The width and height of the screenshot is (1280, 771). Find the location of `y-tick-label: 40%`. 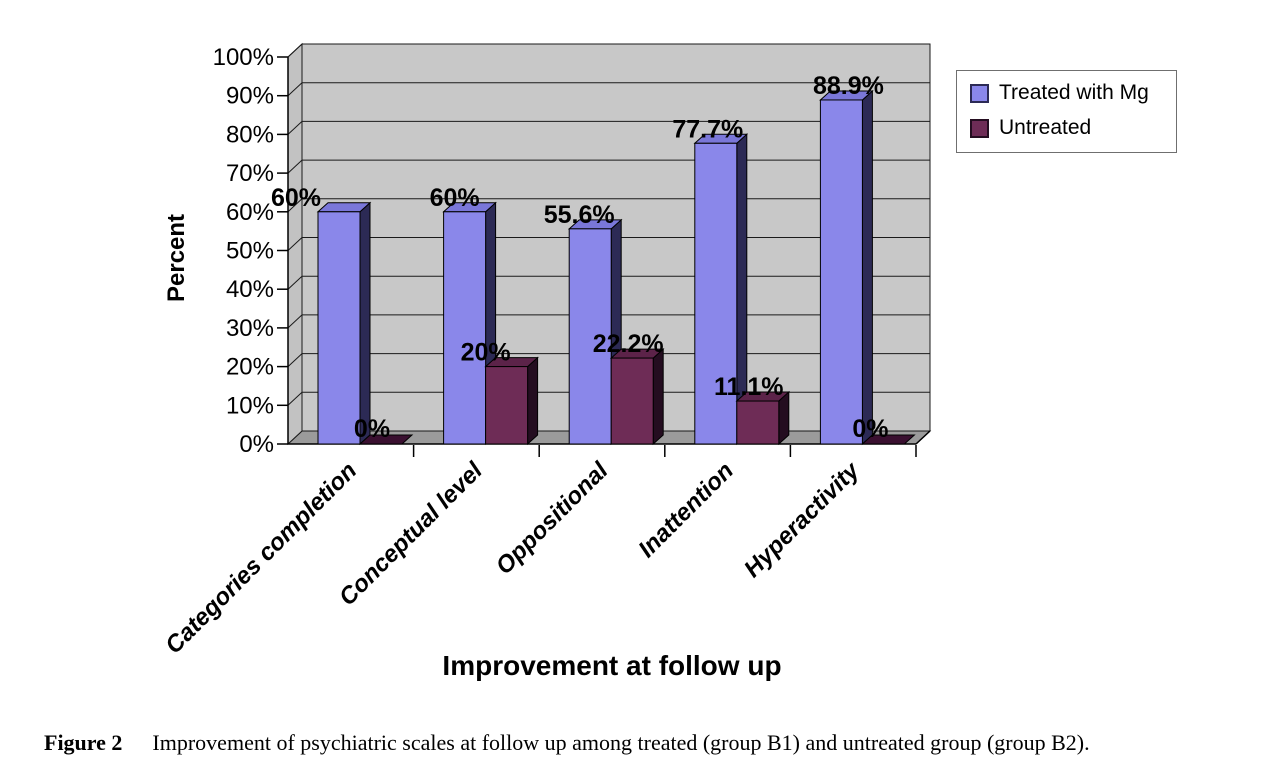

y-tick-label: 40% is located at coordinates (250, 289).